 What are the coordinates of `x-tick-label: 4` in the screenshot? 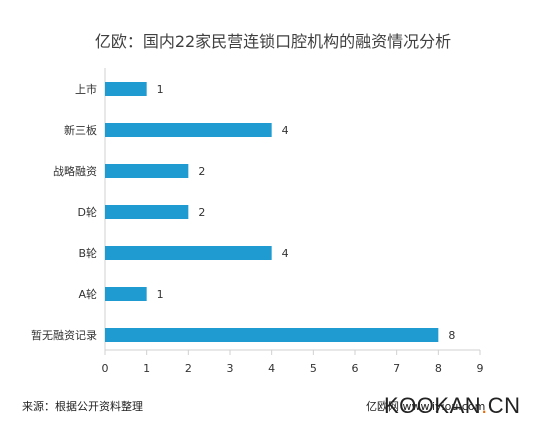 It's located at (271, 368).